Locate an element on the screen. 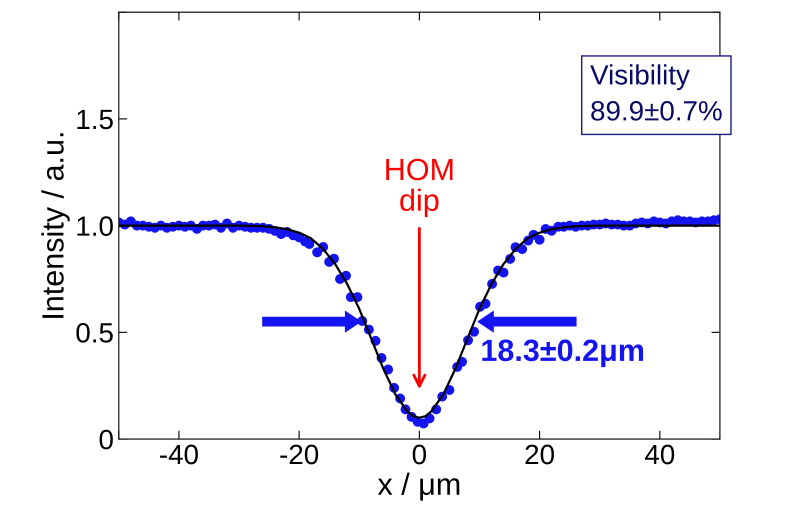 This screenshot has height=529, width=792. x-tick-label: 40 is located at coordinates (659, 454).